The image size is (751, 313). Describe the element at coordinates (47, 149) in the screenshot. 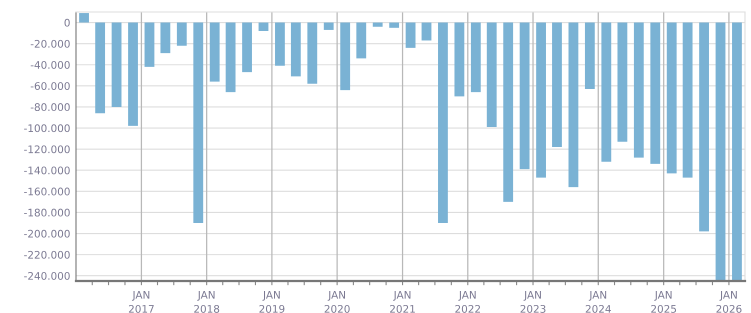

I see `y-tick-label: -120.000` at that location.